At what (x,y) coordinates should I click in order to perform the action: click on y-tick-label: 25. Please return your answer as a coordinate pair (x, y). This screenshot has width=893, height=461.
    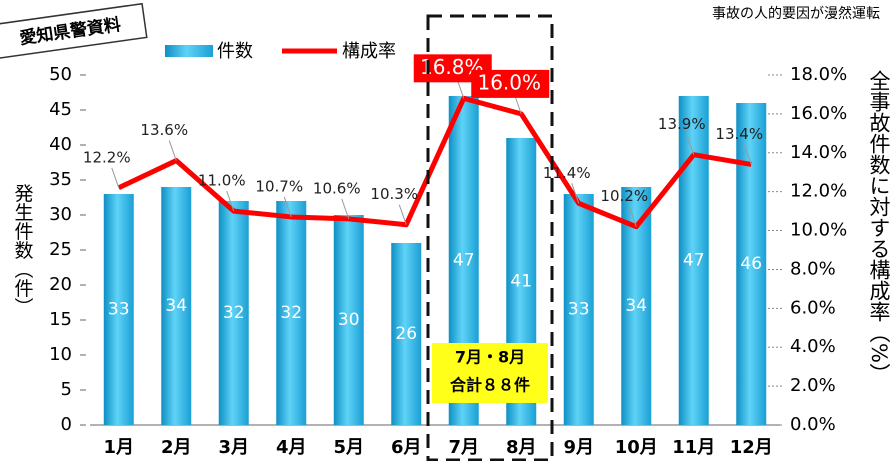
    Looking at the image, I should click on (60, 249).